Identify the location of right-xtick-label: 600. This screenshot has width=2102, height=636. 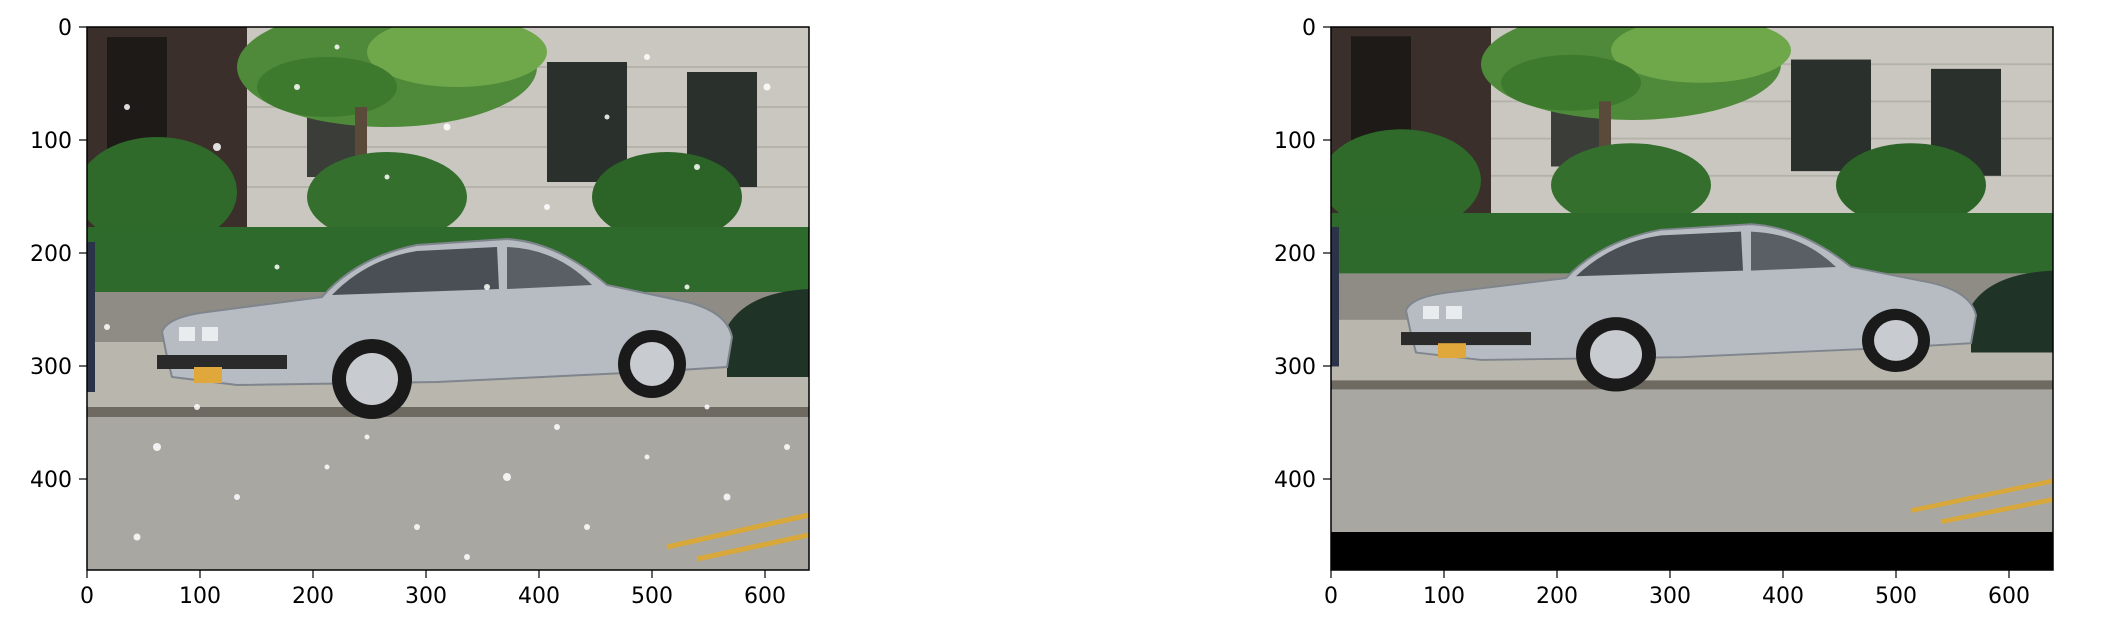
(2009, 596).